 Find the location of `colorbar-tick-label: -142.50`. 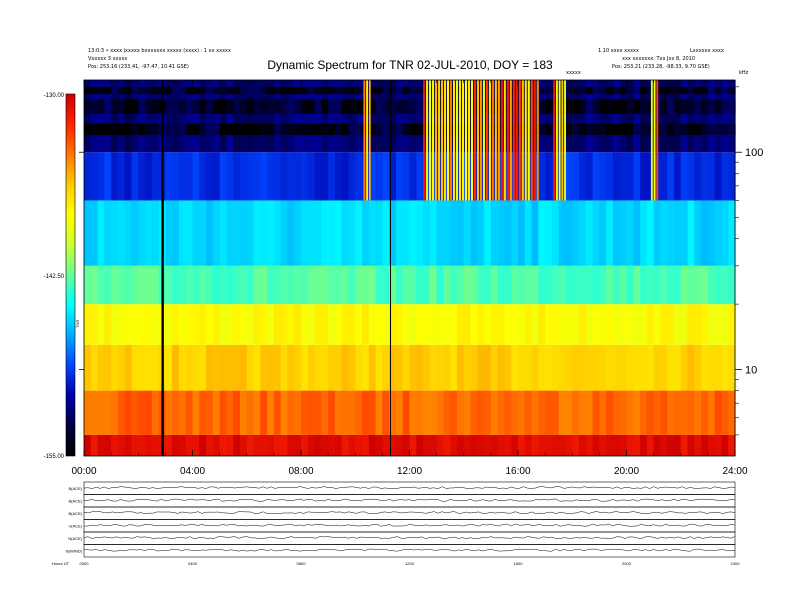

colorbar-tick-label: -142.50 is located at coordinates (54, 277).